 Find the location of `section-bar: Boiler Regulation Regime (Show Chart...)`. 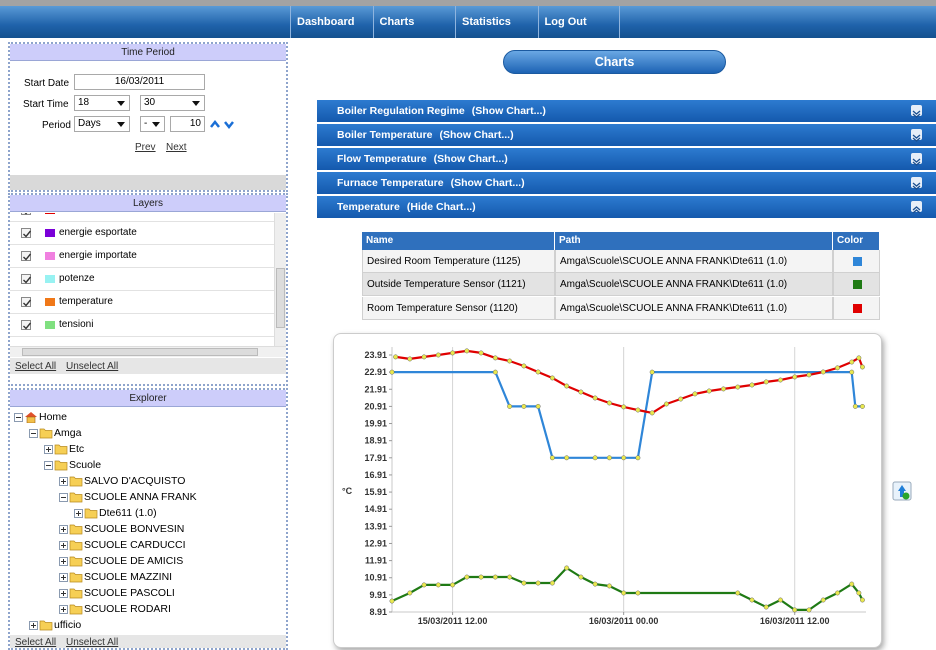

section-bar: Boiler Regulation Regime (Show Chart...) is located at coordinates (626, 111).